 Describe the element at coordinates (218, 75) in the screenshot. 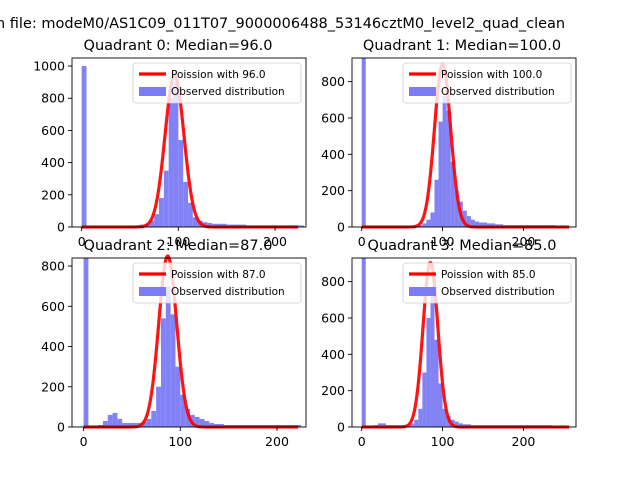

I see `legend-poisson-label: Poission with 96.0` at that location.